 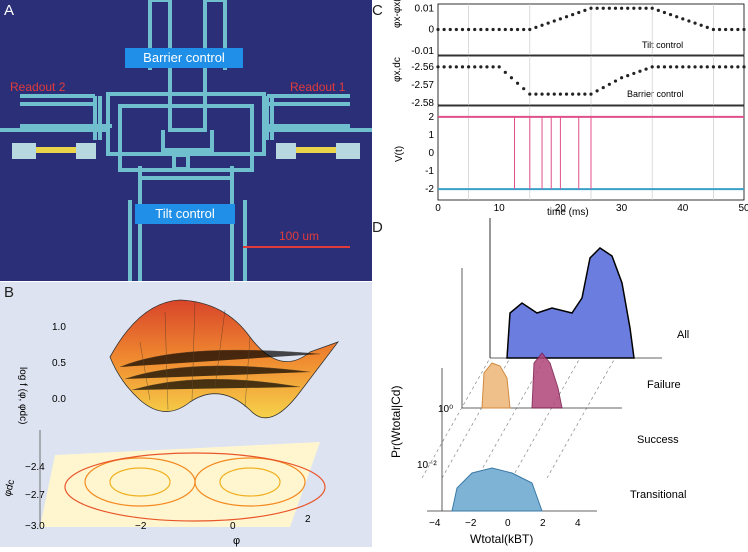 I want to click on ytick-0-0: -0.01, so click(x=422, y=51).